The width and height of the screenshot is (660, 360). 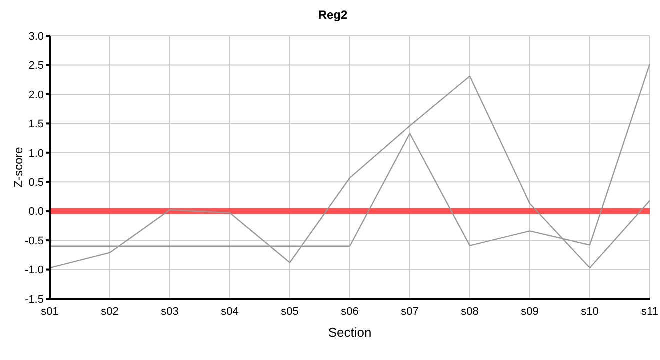 What do you see at coordinates (590, 312) in the screenshot?
I see `x-tick-label: s10` at bounding box center [590, 312].